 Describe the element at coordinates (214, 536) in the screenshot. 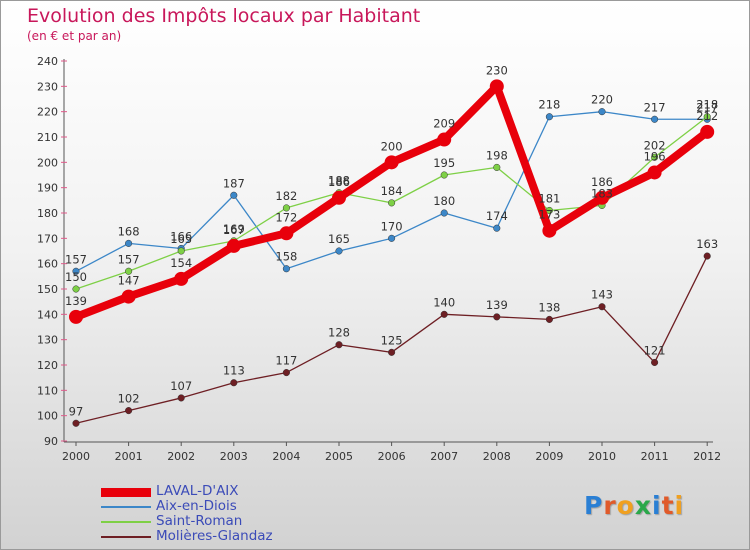

I see `legend-label: Molières-Glandaz` at that location.